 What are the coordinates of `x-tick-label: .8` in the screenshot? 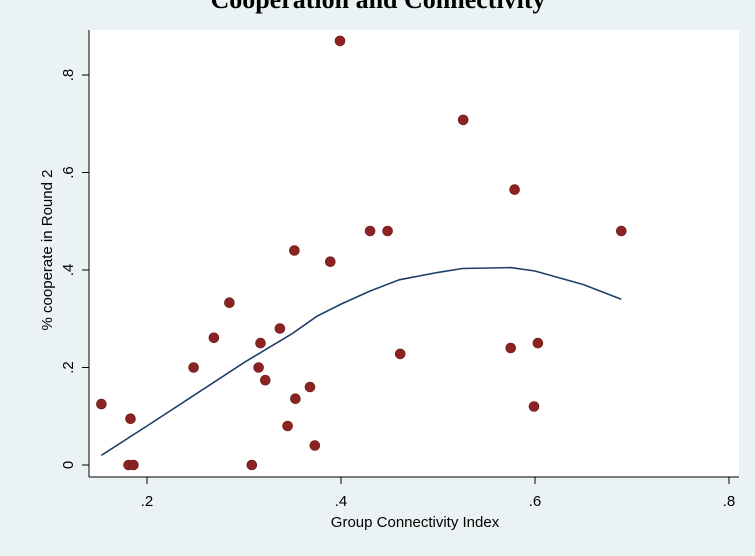 It's located at (729, 501).